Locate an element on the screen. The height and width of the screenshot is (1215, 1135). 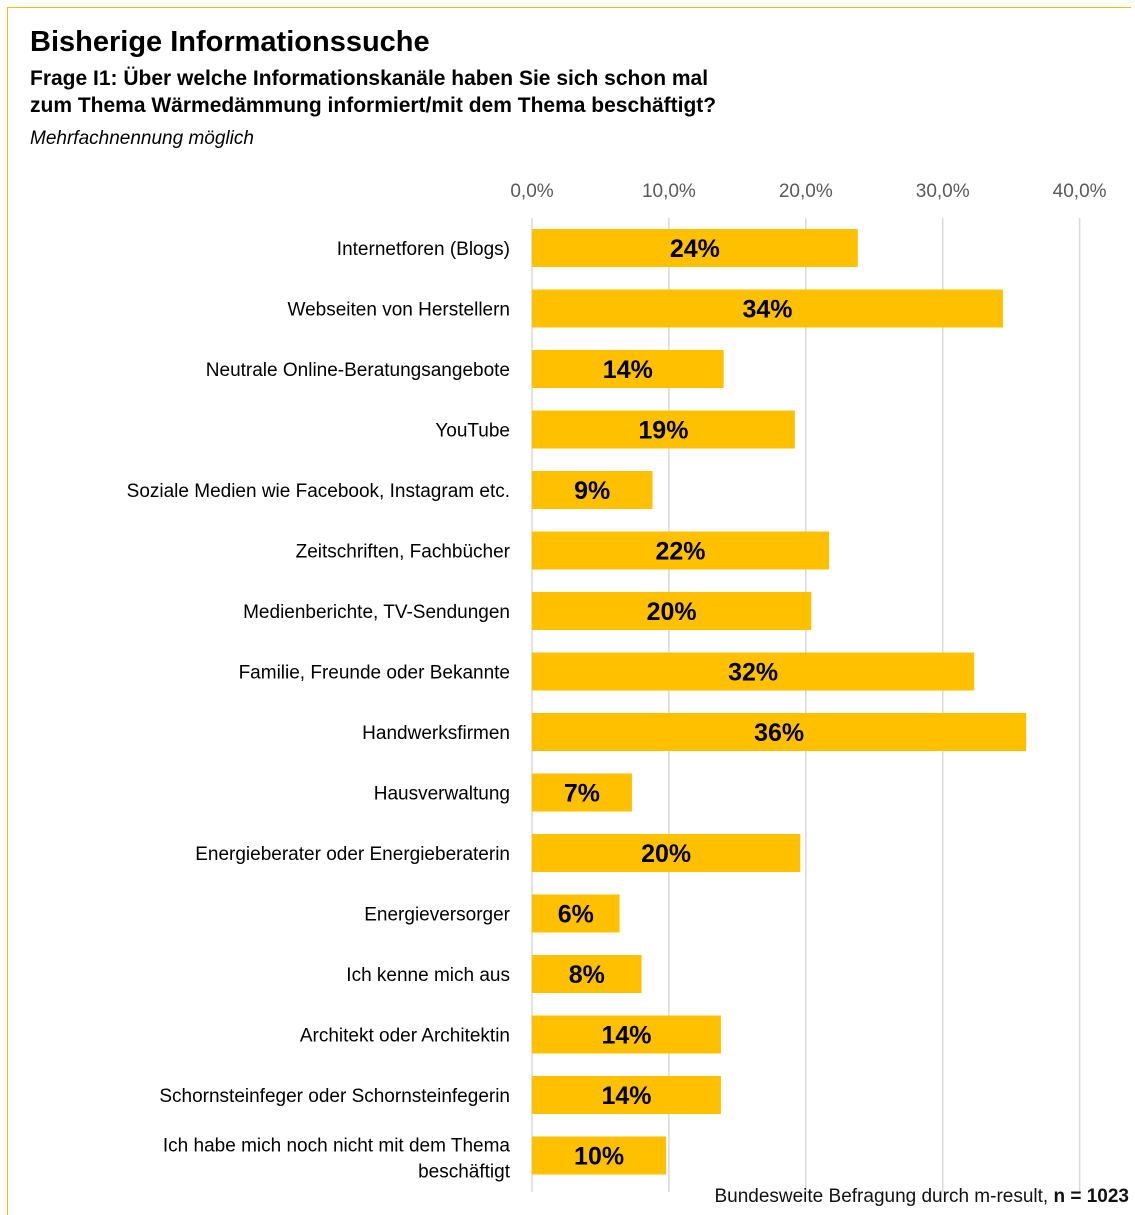
data-label: 36% is located at coordinates (779, 733).